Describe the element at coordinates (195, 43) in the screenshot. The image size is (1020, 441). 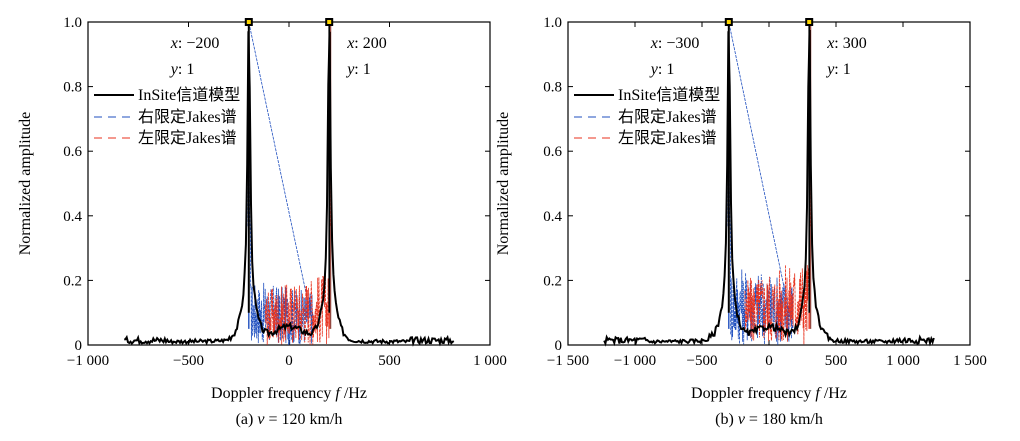
I see `datatip-x-text: x: −200` at that location.